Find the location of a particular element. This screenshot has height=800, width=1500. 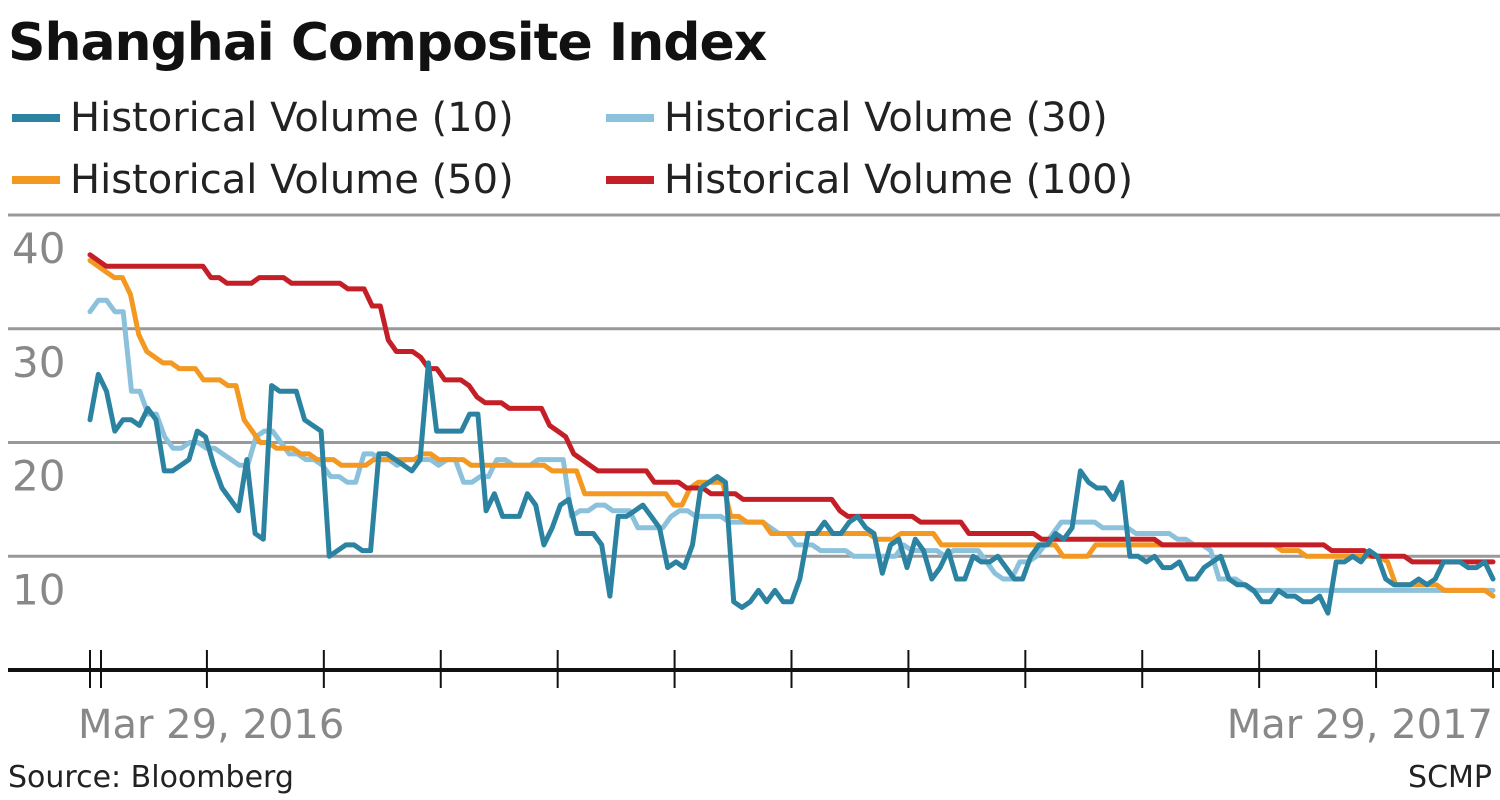

y-tick-label-20: 20 is located at coordinates (38, 476).